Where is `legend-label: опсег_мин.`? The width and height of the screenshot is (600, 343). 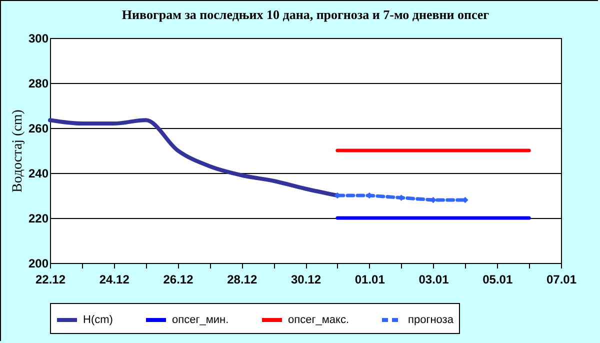 legend-label: опсег_мин. is located at coordinates (200, 320).